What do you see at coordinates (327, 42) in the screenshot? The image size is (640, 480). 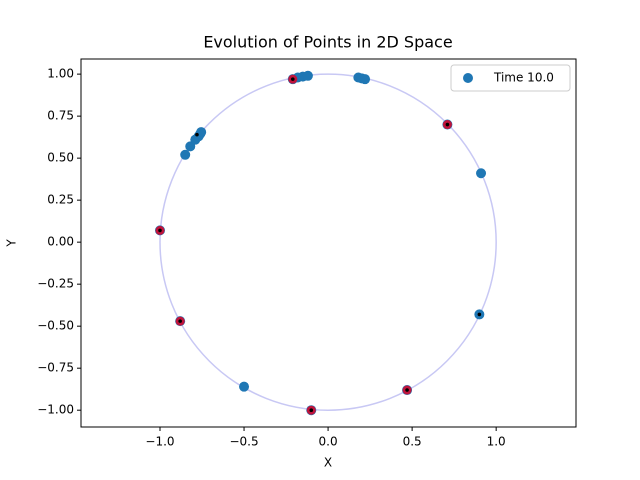 I see `chart-title: Evolution of Points in 2D Space` at bounding box center [327, 42].